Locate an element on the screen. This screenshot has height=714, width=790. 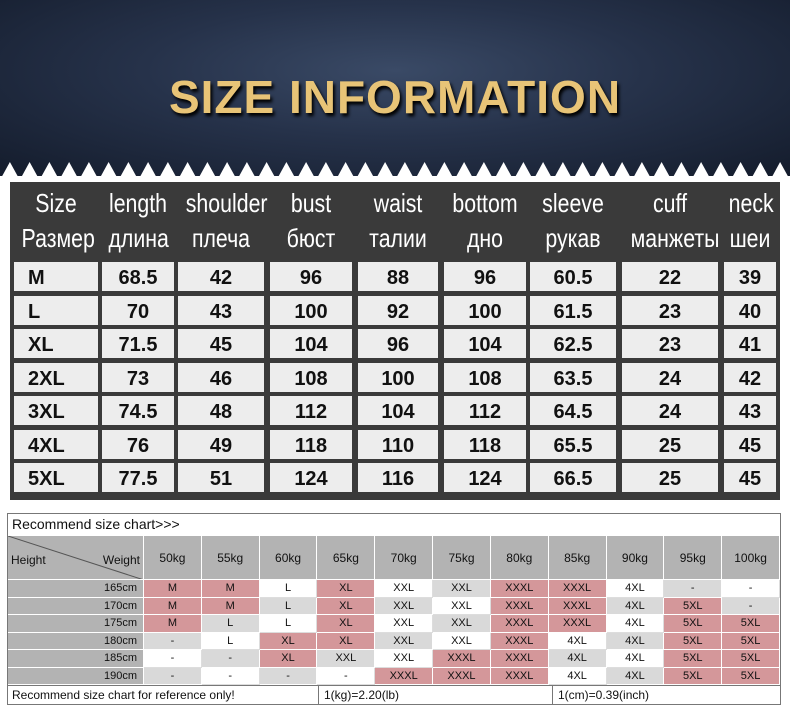
measurement-cell: 46 is located at coordinates (221, 377).